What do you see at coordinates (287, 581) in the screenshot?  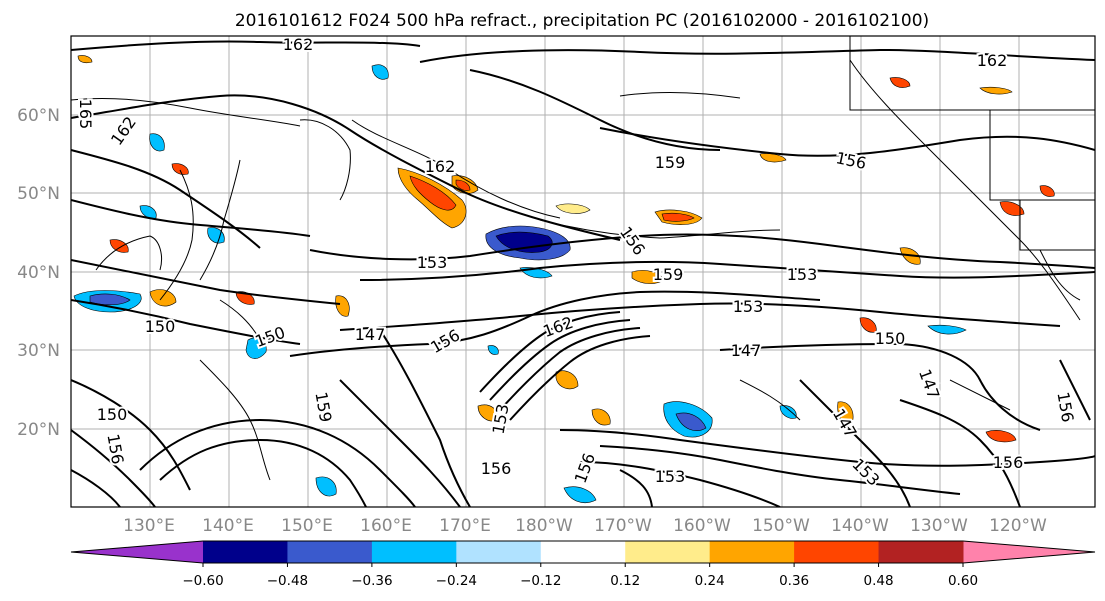 I see `colorbar-tick-label: −0.48` at bounding box center [287, 581].